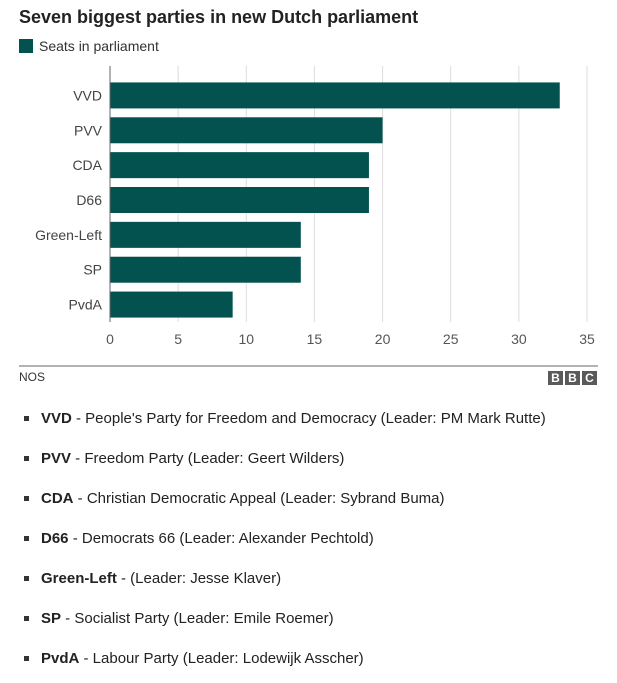 This screenshot has width=617, height=683. I want to click on y-tick-label: PvdA, so click(86, 305).